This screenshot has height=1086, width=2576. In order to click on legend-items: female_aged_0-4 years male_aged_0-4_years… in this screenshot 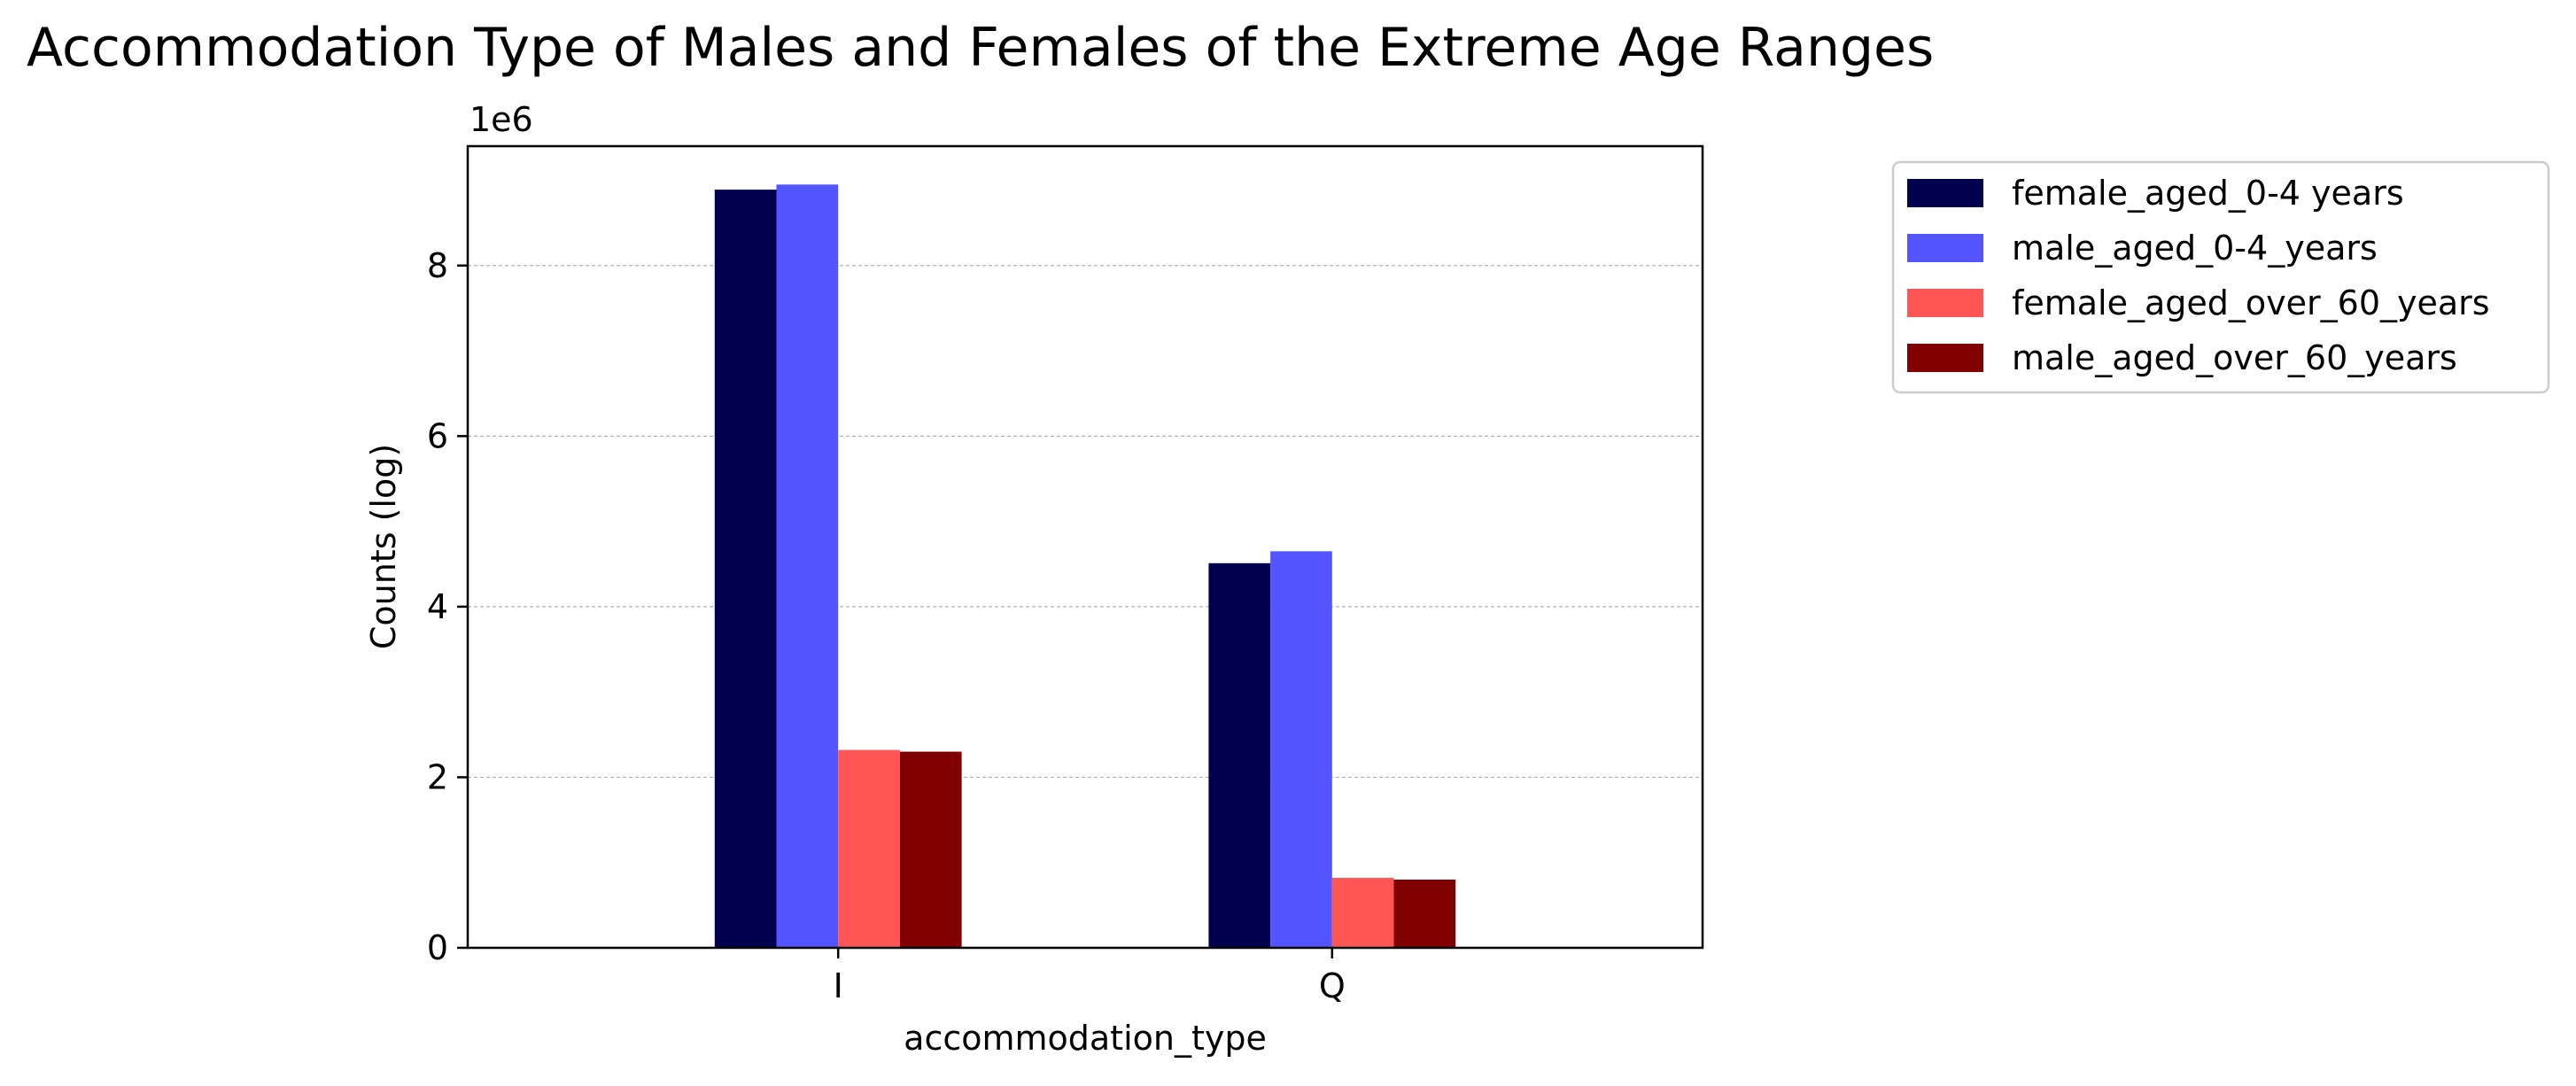, I will do `click(2198, 275)`.